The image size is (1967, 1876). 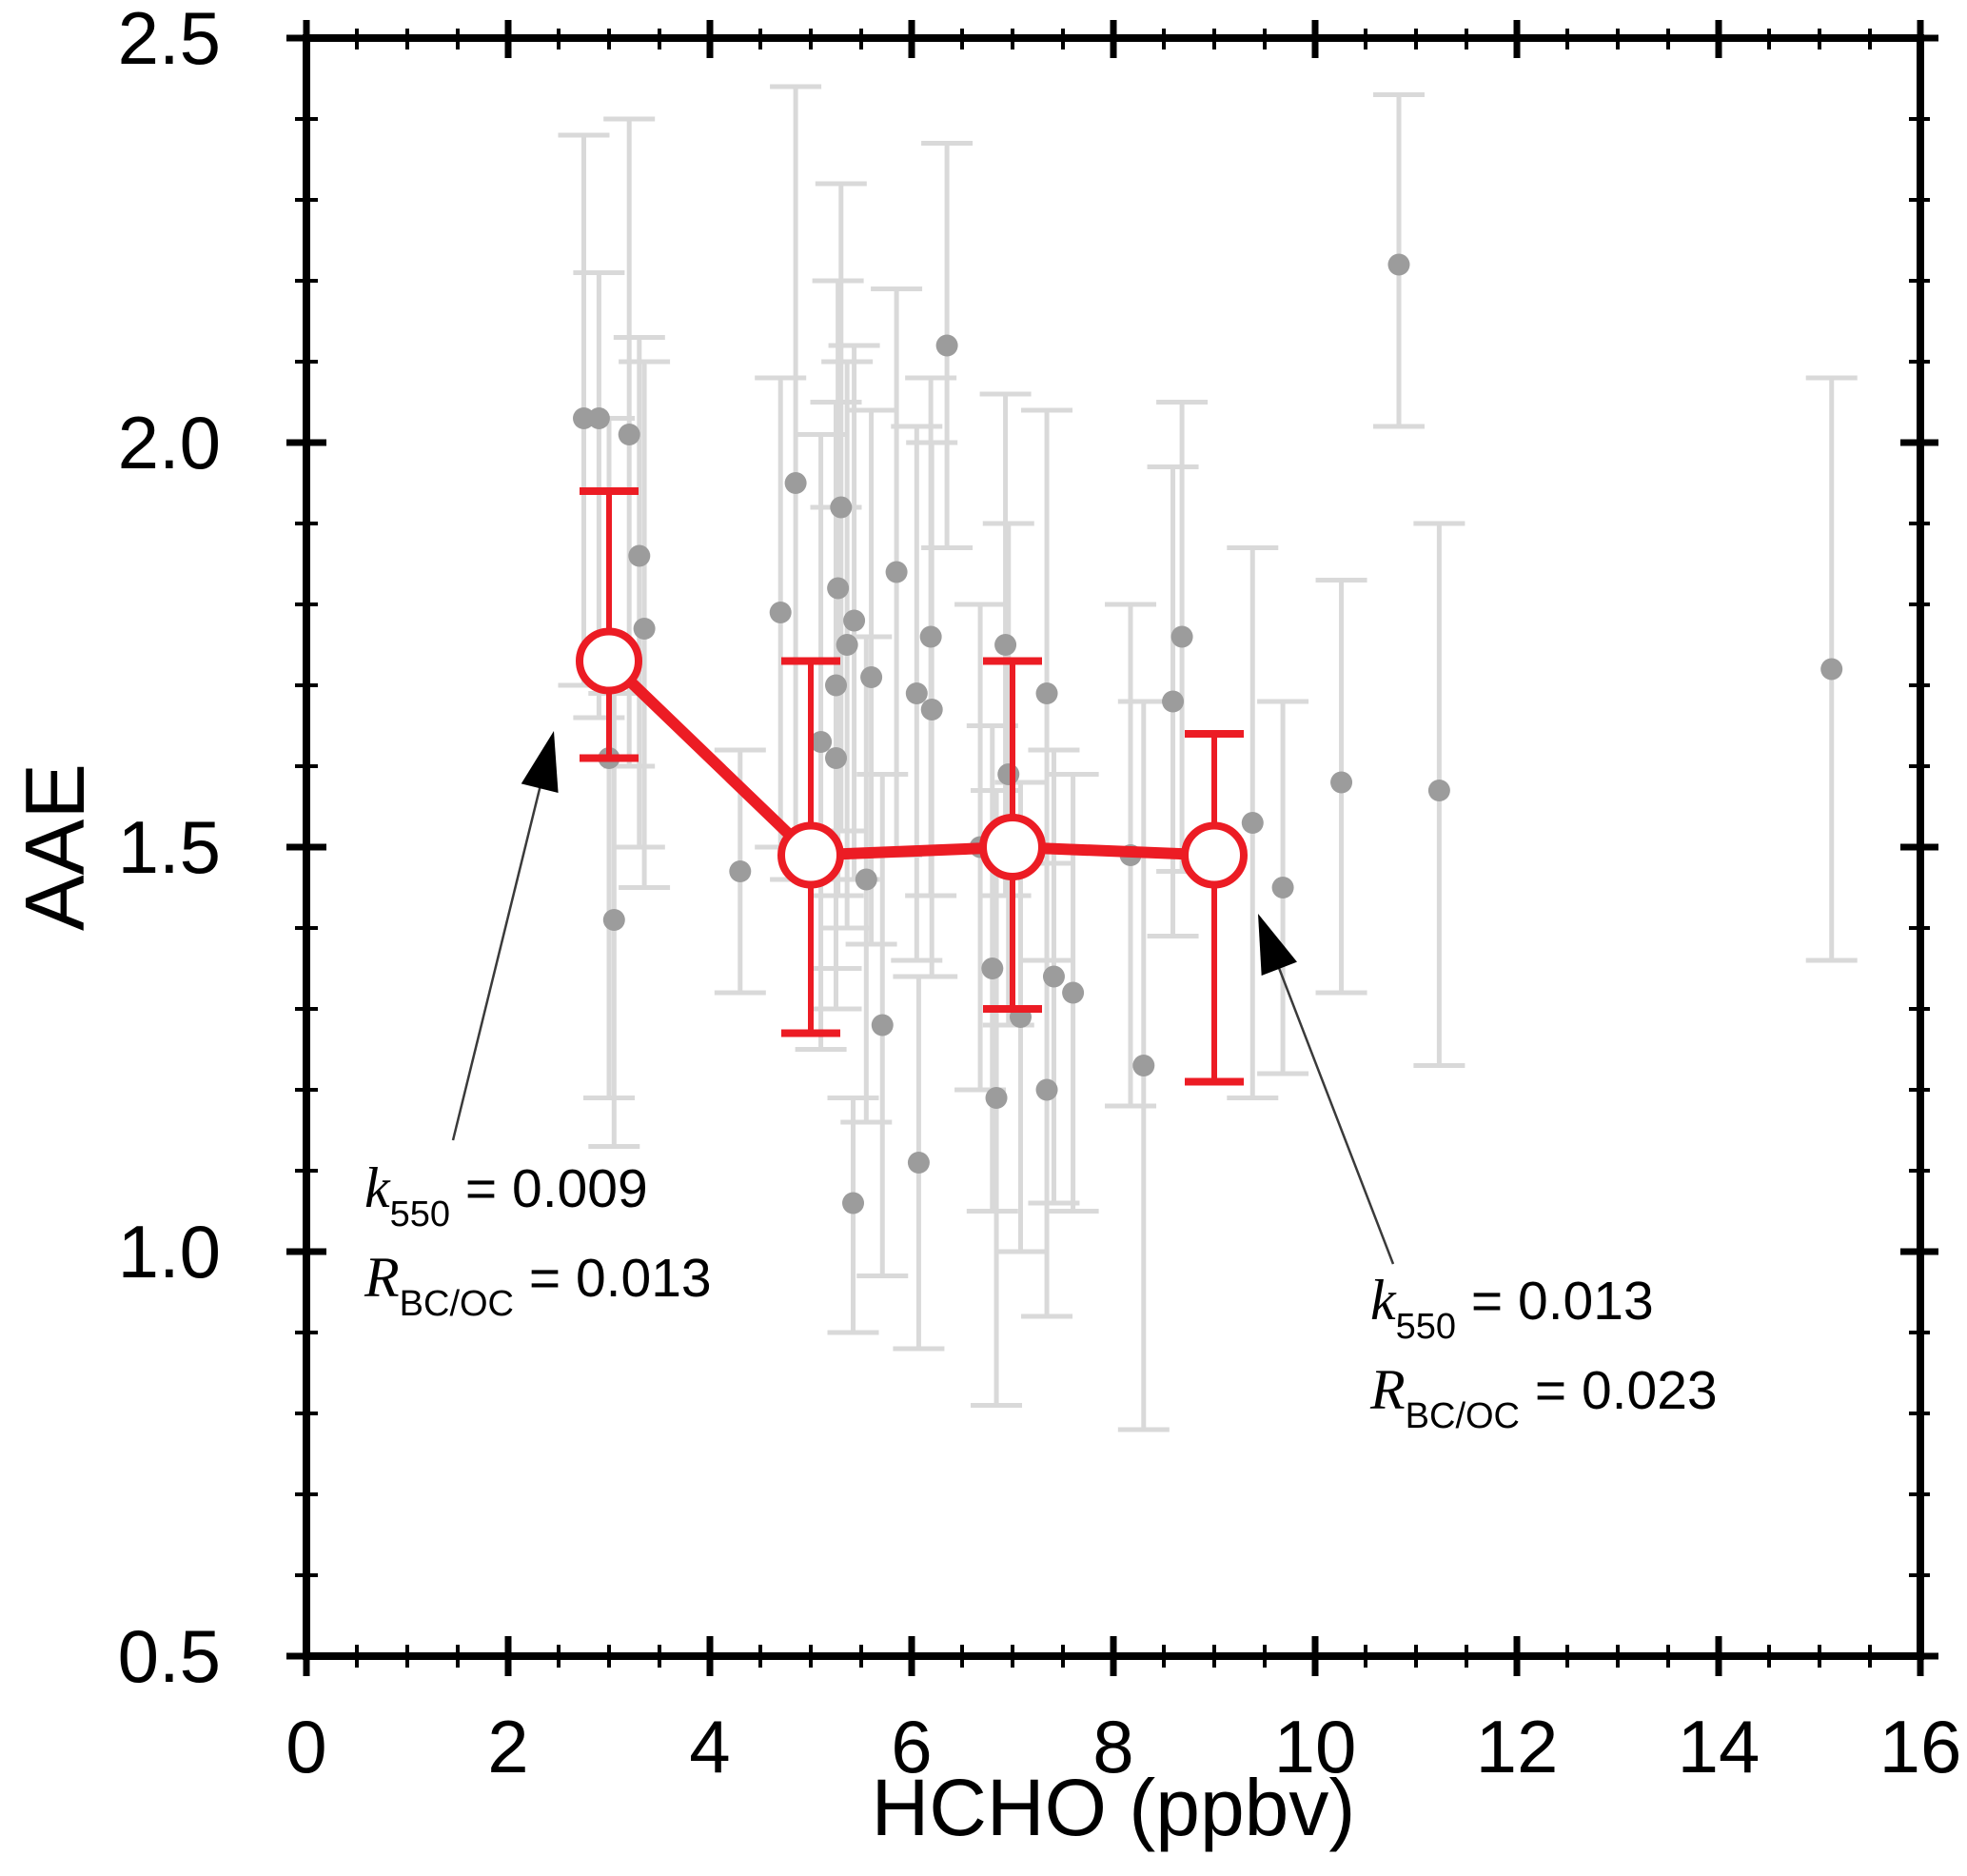 What do you see at coordinates (709, 1746) in the screenshot?
I see `x-tick-label: 4` at bounding box center [709, 1746].